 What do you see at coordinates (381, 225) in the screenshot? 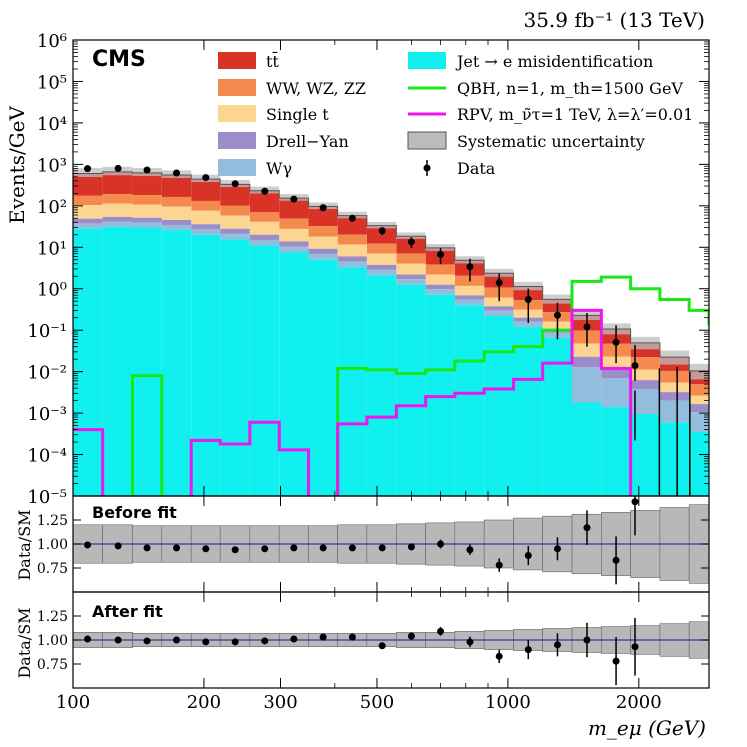
I see `uncertainty-band-bin` at bounding box center [381, 225].